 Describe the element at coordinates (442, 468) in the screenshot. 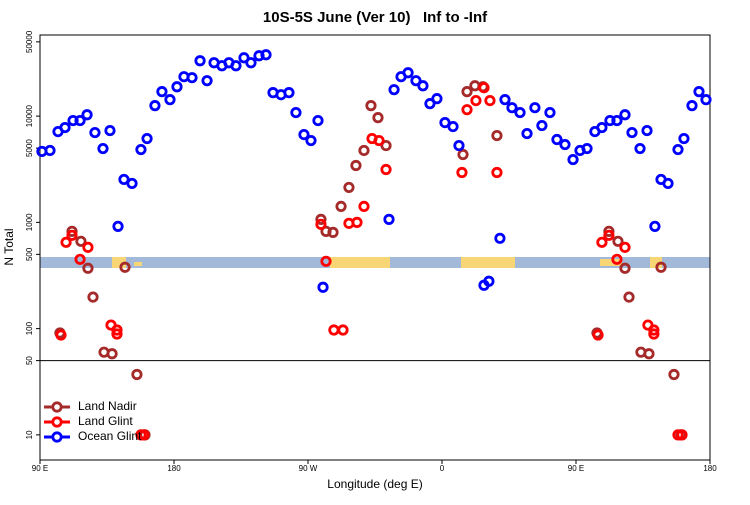

I see `x-tick-label: 0` at that location.